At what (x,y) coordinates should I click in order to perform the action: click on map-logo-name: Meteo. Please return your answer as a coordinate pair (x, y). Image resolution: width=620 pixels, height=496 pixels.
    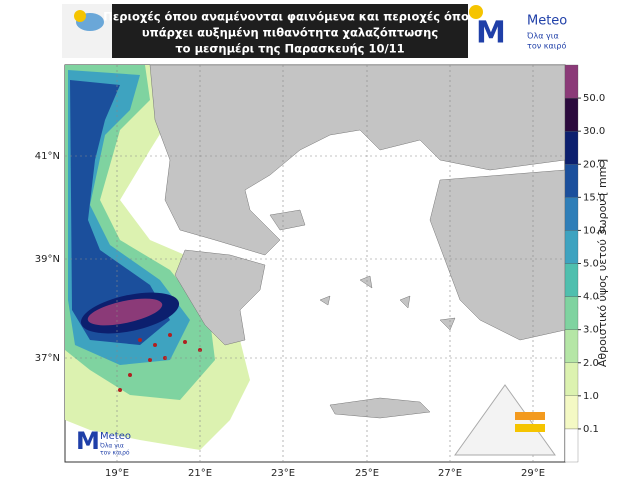
    Looking at the image, I should click on (115, 436).